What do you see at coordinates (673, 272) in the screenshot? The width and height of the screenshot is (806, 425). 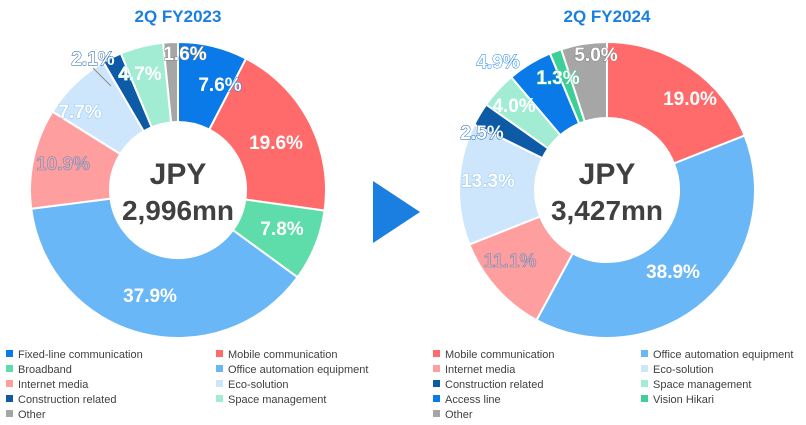 I see `data-label-office-automation-equipment: 38.9%` at bounding box center [673, 272].